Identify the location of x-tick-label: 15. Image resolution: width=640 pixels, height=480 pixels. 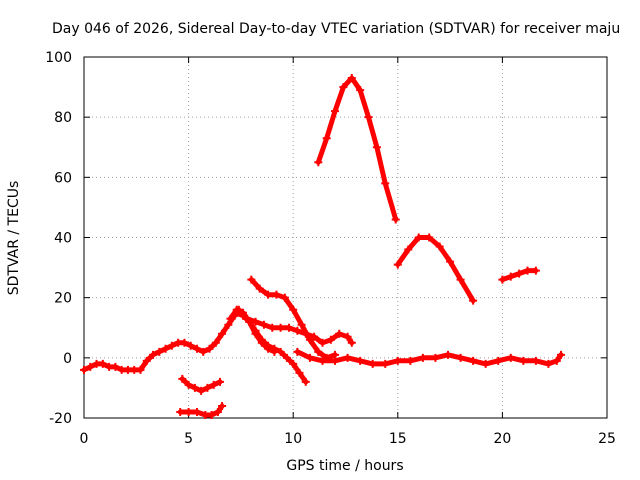
(398, 439).